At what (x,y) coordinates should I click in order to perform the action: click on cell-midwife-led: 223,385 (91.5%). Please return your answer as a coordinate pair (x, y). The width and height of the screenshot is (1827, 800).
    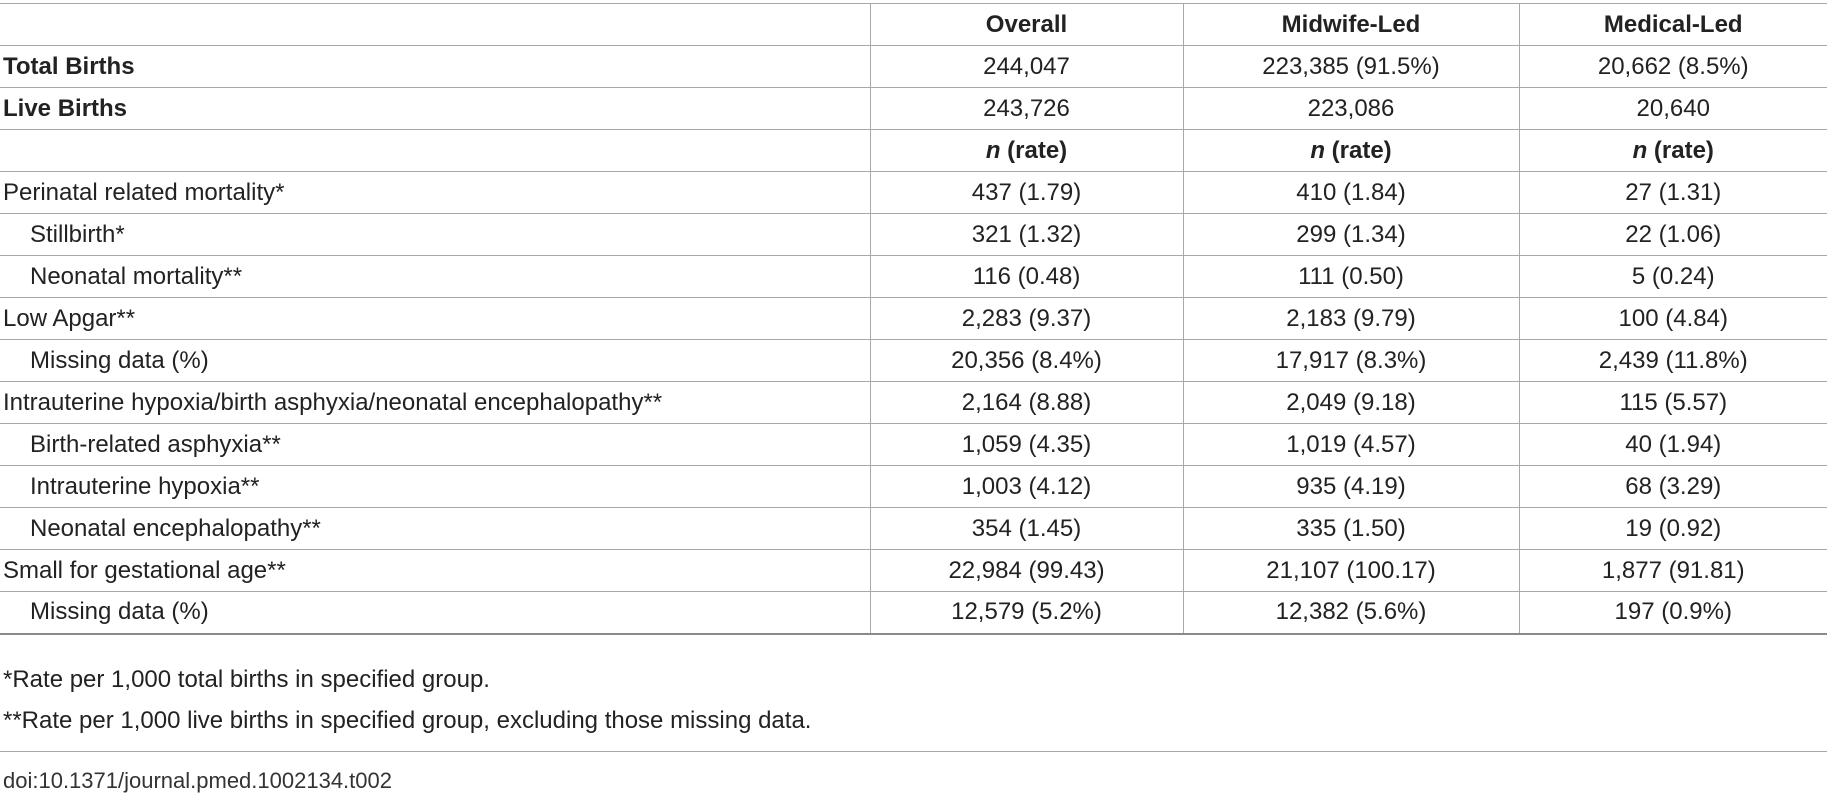
    Looking at the image, I should click on (1350, 66).